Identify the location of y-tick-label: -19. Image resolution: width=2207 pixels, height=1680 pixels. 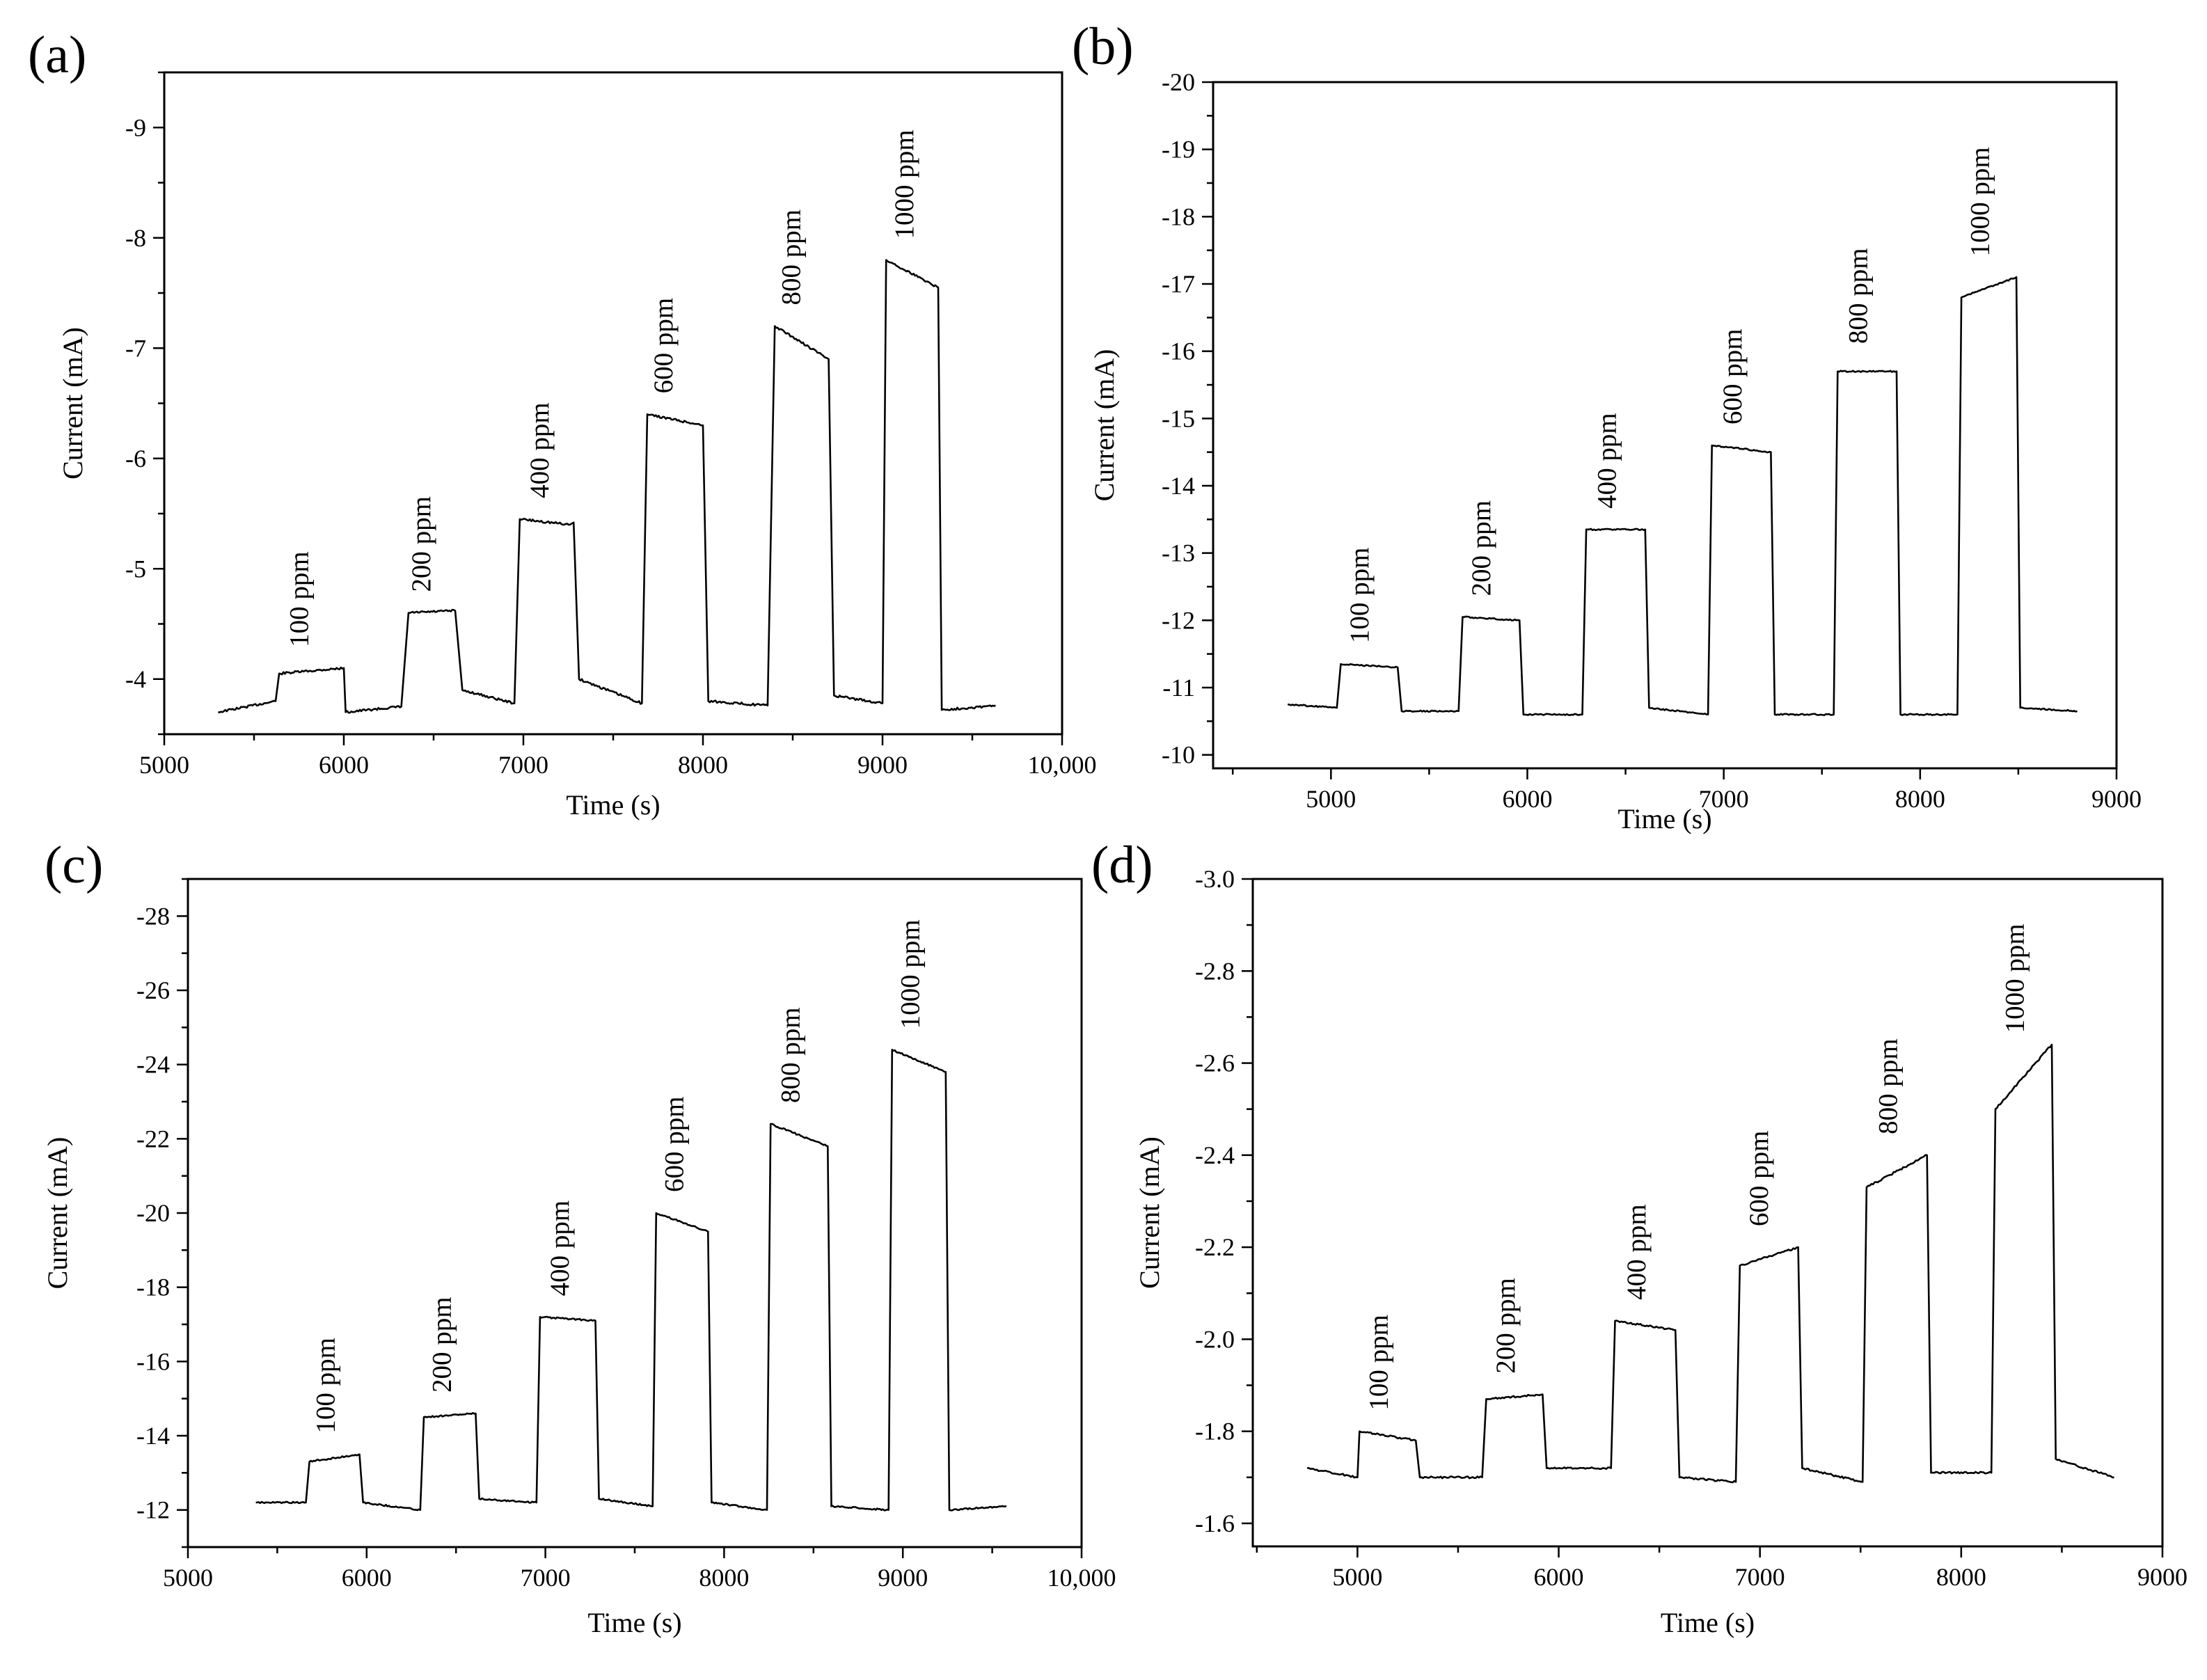
(1179, 150).